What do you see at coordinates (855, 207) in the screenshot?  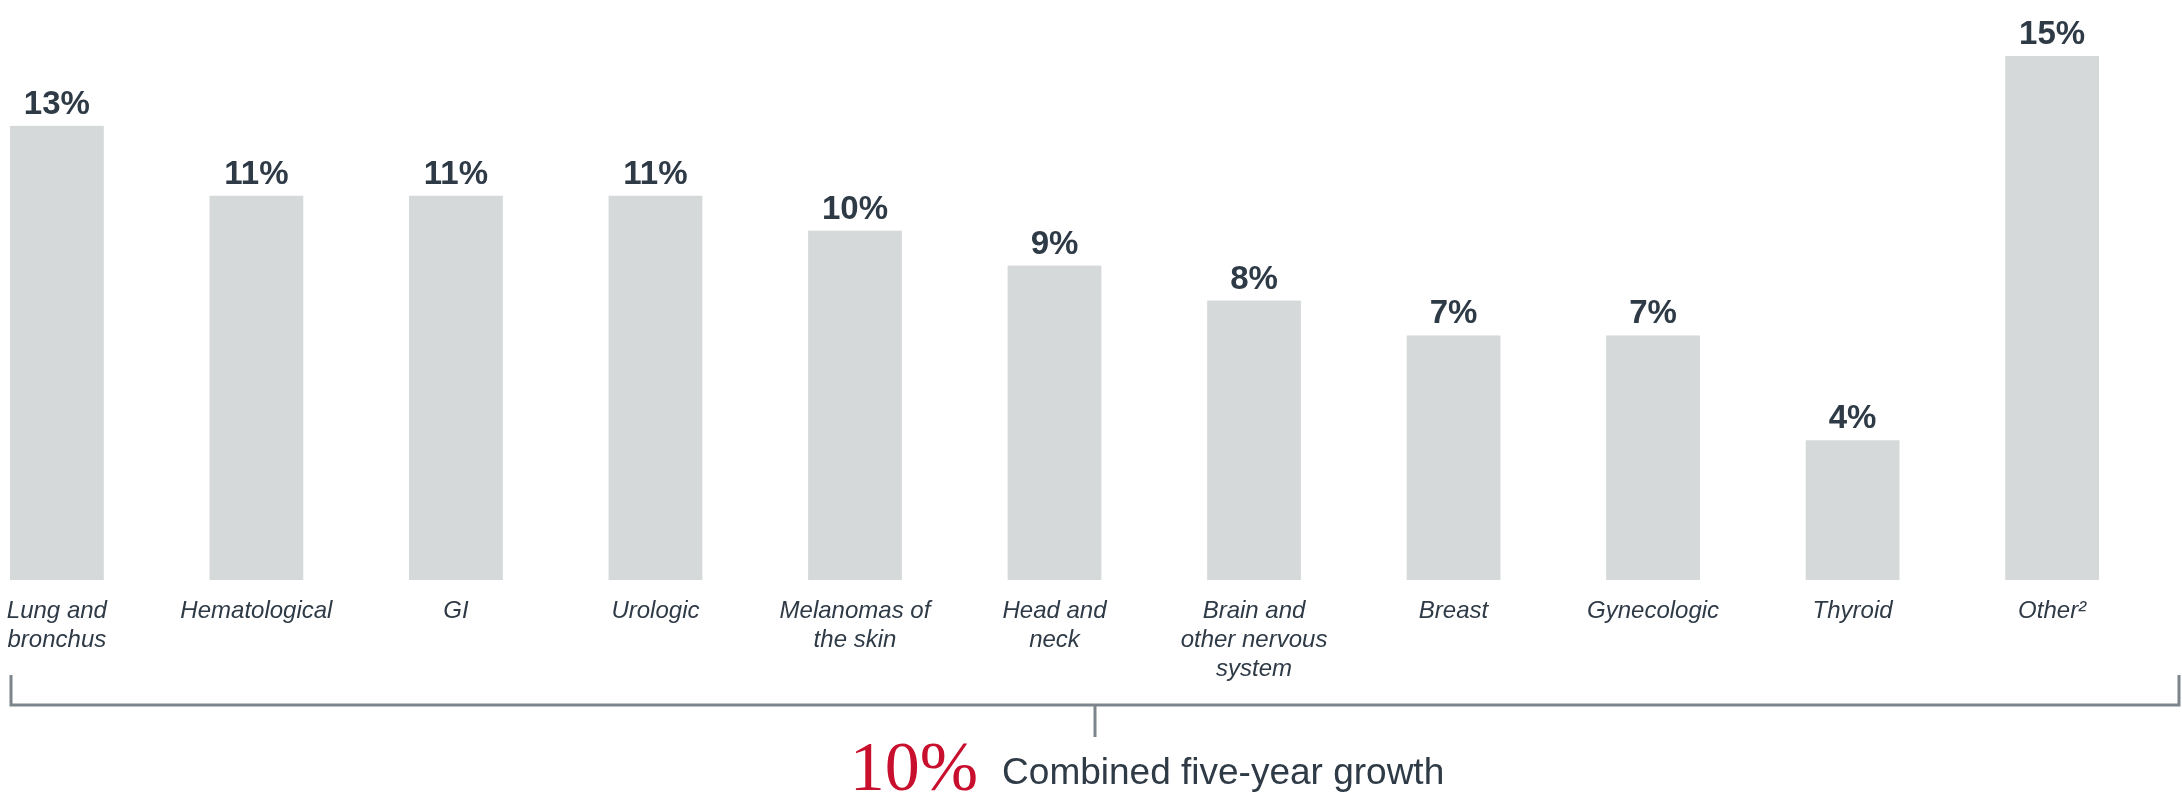 I see `data-label: 10%` at bounding box center [855, 207].